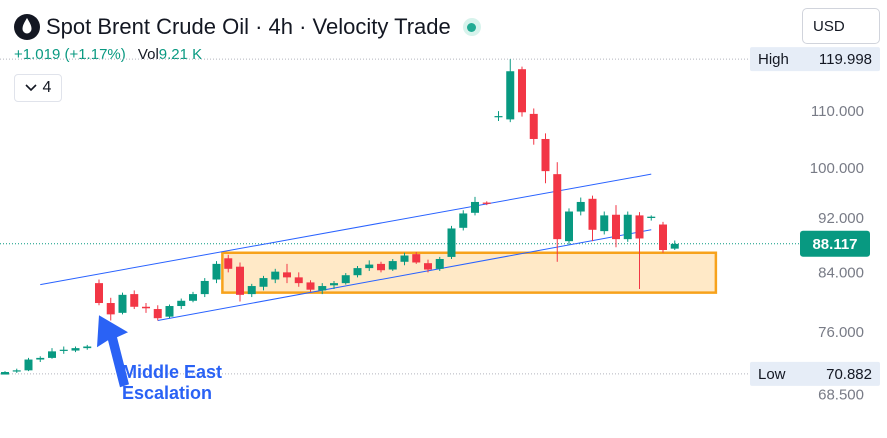  I want to click on support-zone-layer, so click(469, 272).